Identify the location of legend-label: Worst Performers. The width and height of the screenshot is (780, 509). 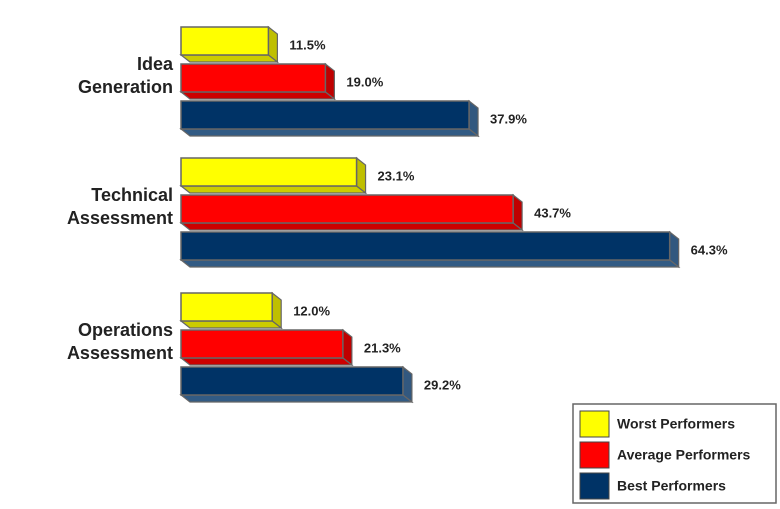
(676, 424).